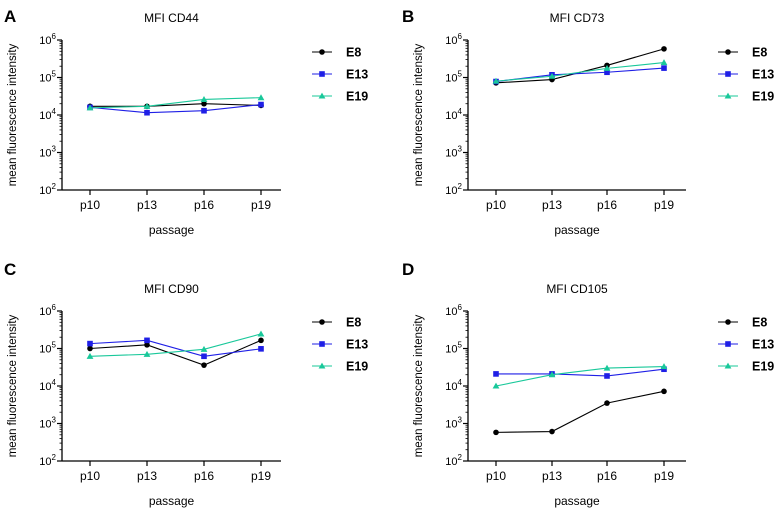  Describe the element at coordinates (577, 18) in the screenshot. I see `chart-title: MFI CD73` at that location.